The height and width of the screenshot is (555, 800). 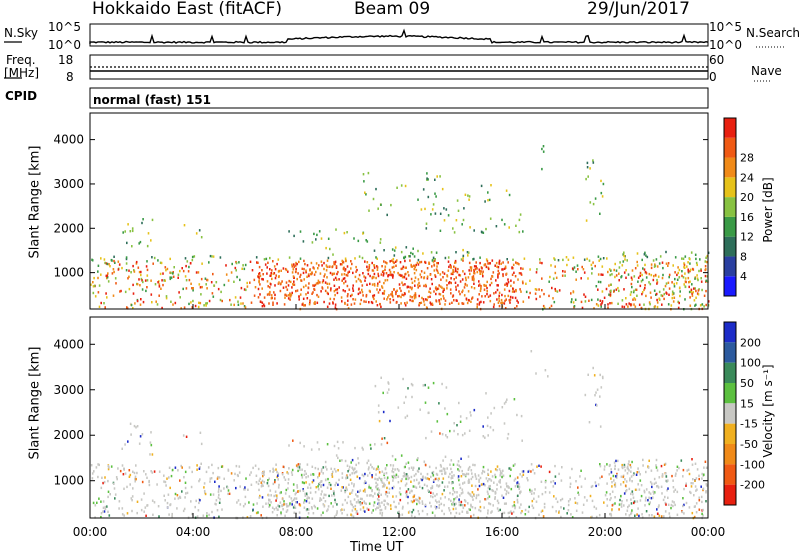 What do you see at coordinates (66, 60) in the screenshot?
I see `freq-tick-top: 18` at bounding box center [66, 60].